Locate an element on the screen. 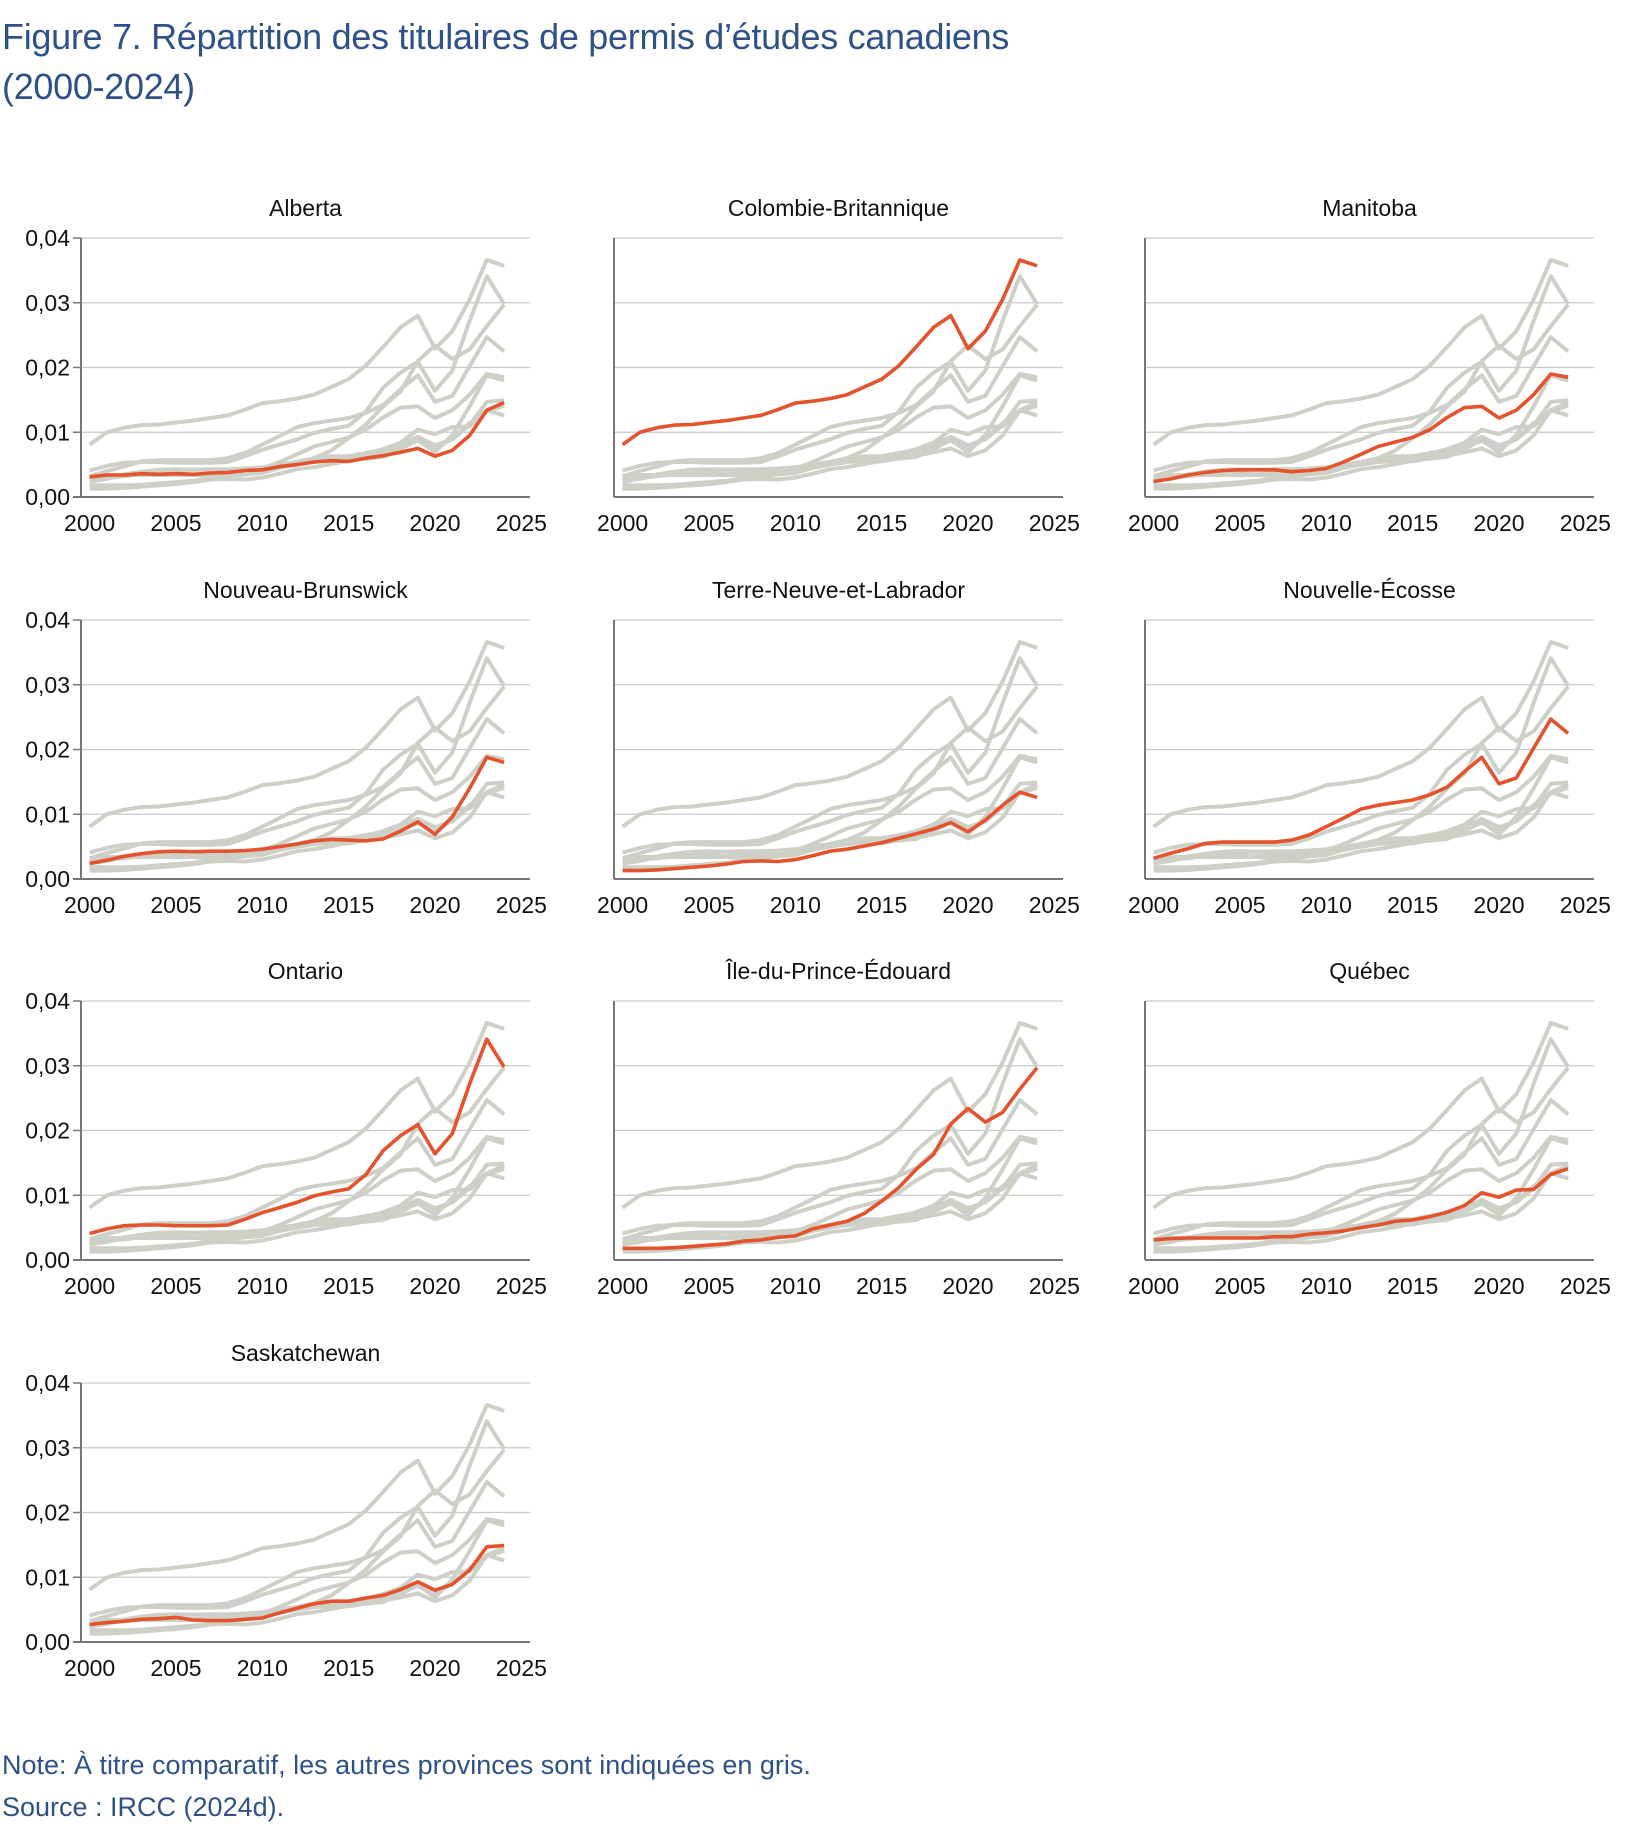  panel-title: Québec is located at coordinates (1369, 971).